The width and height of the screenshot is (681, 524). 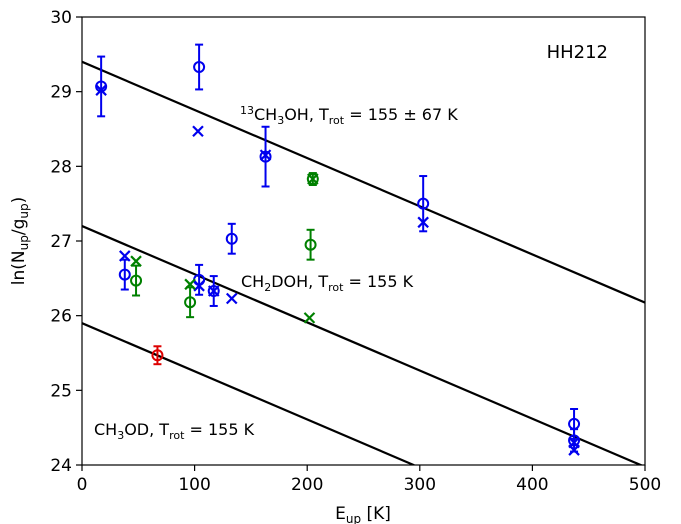 What do you see at coordinates (420, 485) in the screenshot?
I see `x-tick-label: 300` at bounding box center [420, 485].